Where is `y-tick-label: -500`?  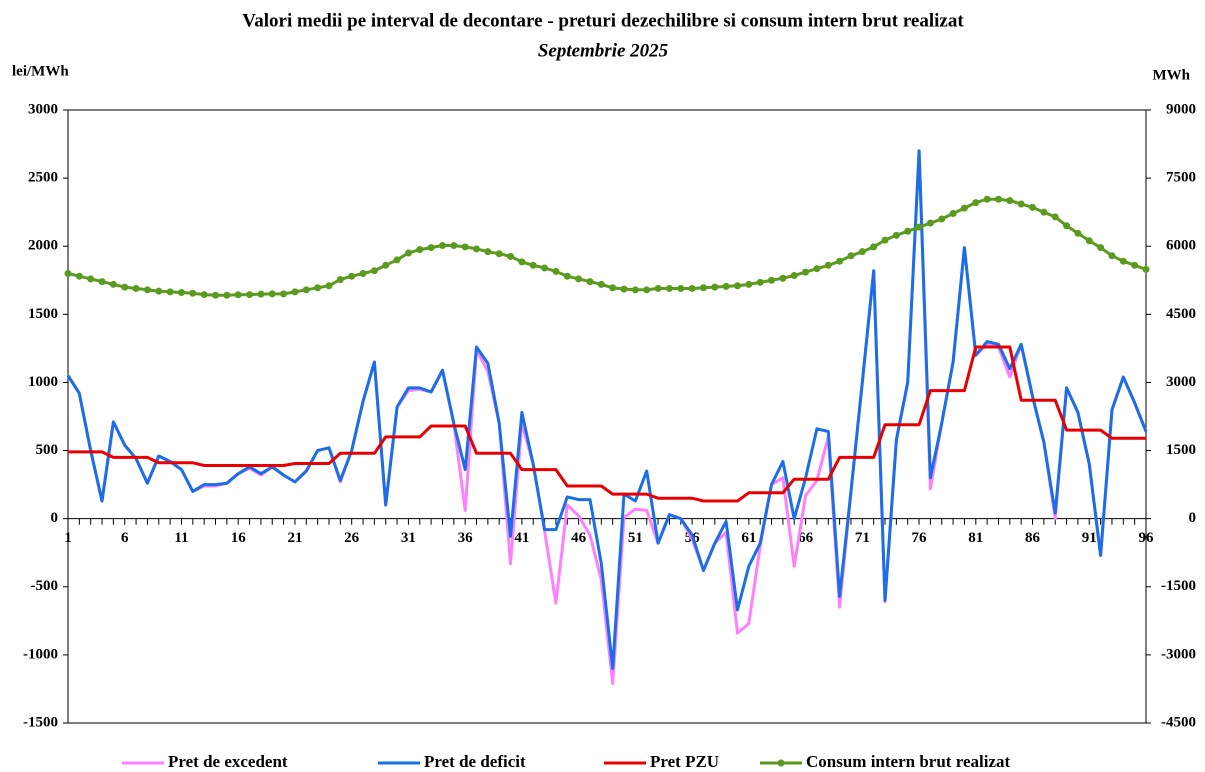 y-tick-label: -500 is located at coordinates (45, 586).